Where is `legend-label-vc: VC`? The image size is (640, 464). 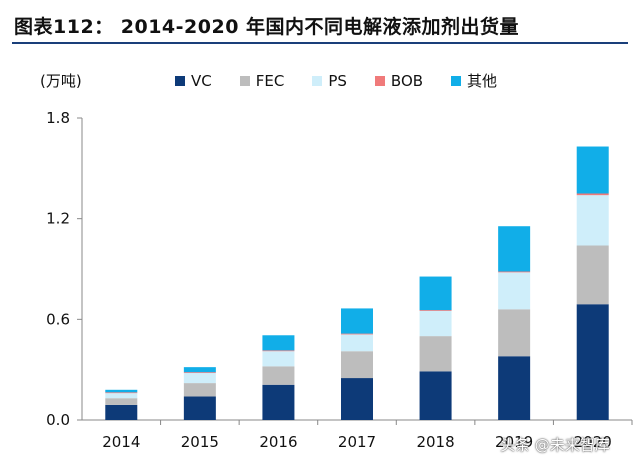 legend-label-vc: VC is located at coordinates (201, 80).